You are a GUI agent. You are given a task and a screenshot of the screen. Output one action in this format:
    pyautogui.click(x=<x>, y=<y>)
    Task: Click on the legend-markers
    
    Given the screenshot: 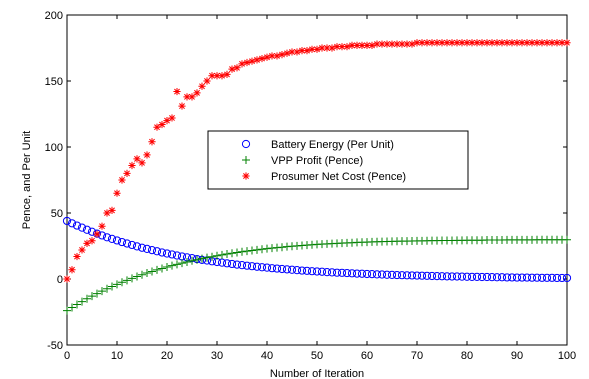 What is the action you would take?
    pyautogui.click(x=246, y=159)
    